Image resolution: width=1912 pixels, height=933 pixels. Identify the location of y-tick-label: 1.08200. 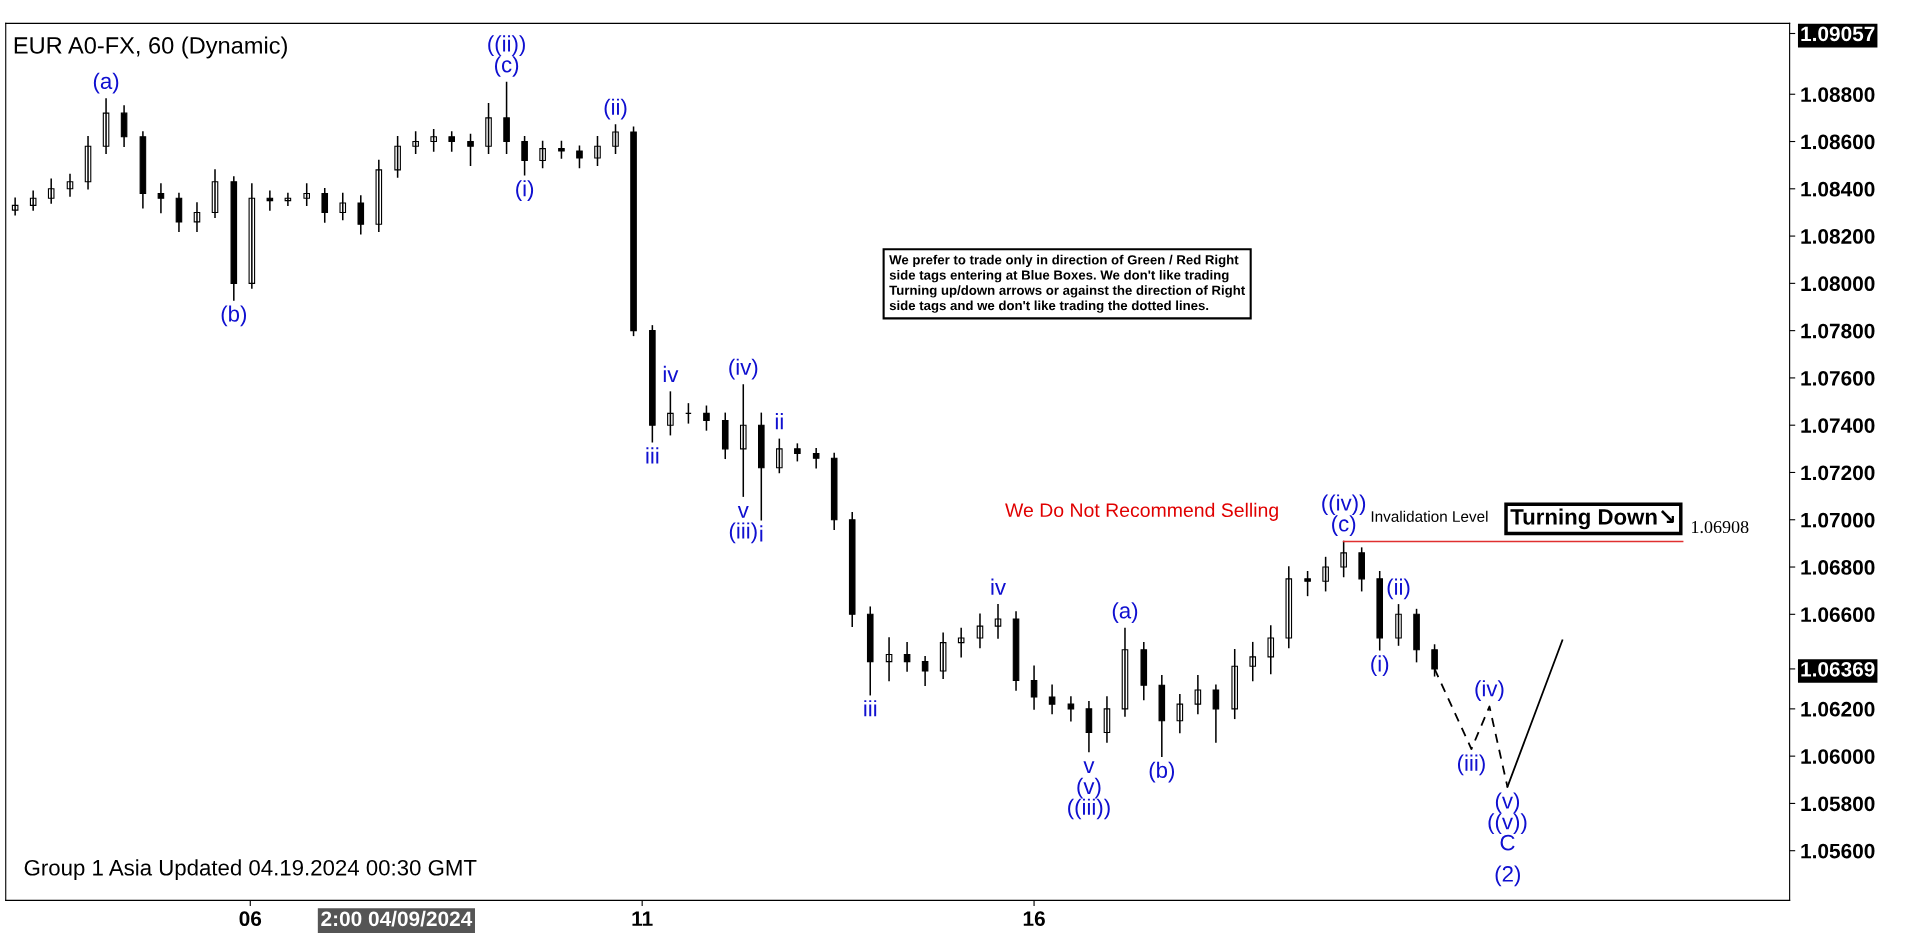
(1838, 236).